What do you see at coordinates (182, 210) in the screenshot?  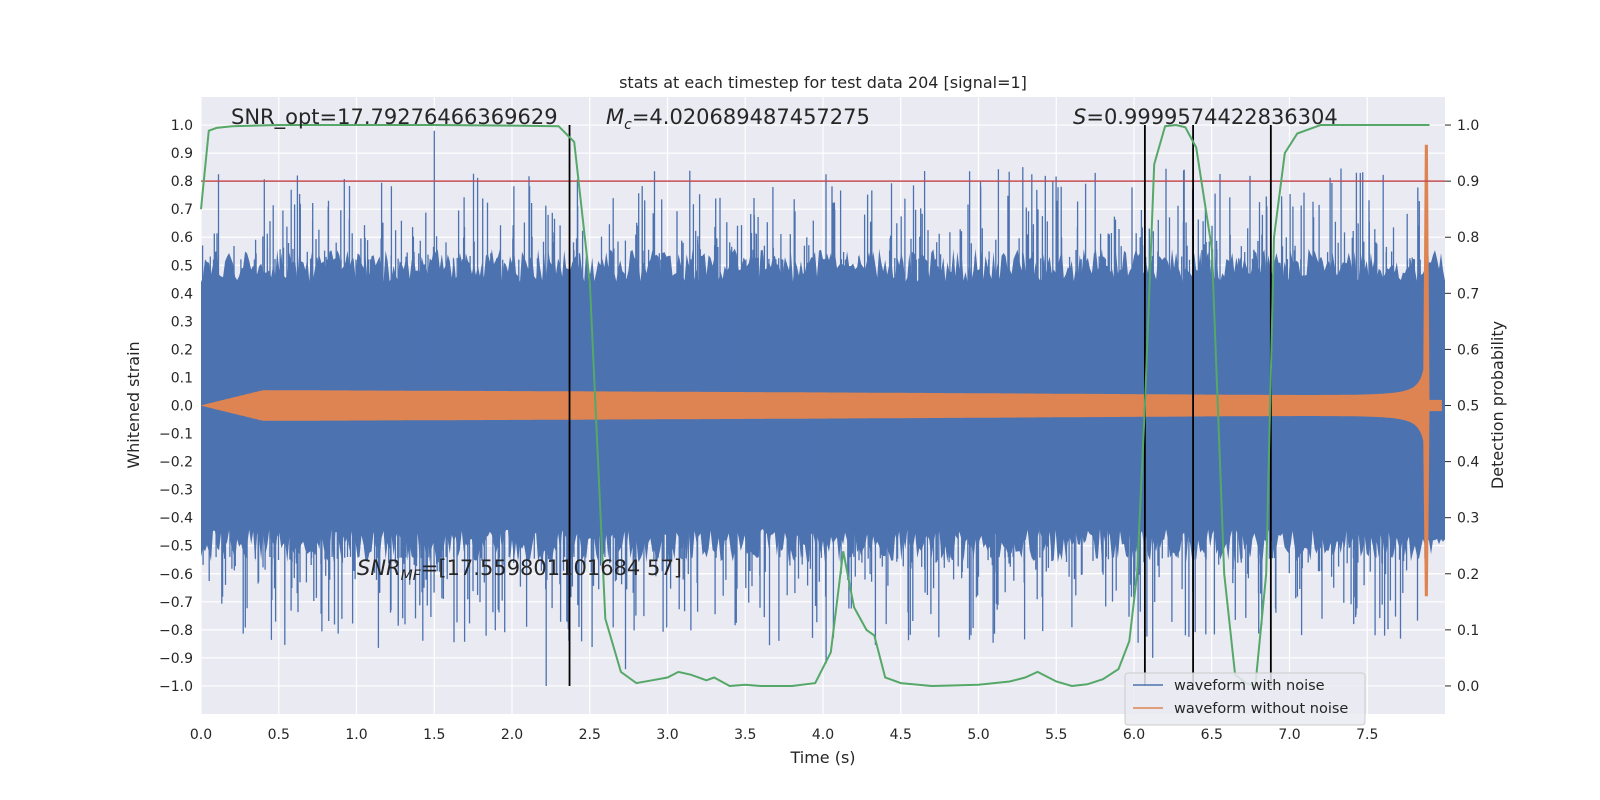 I see `y-tick-label: 0.7` at bounding box center [182, 210].